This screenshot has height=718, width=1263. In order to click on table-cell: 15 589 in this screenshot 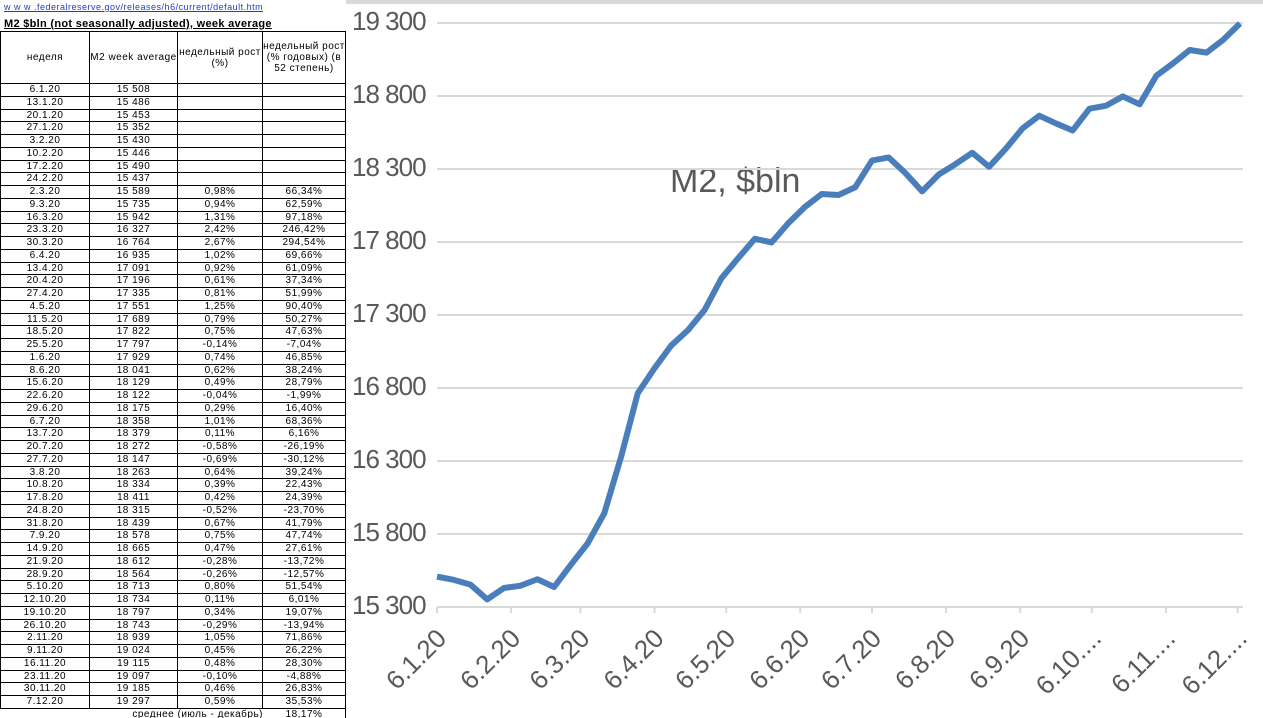, I will do `click(134, 192)`.